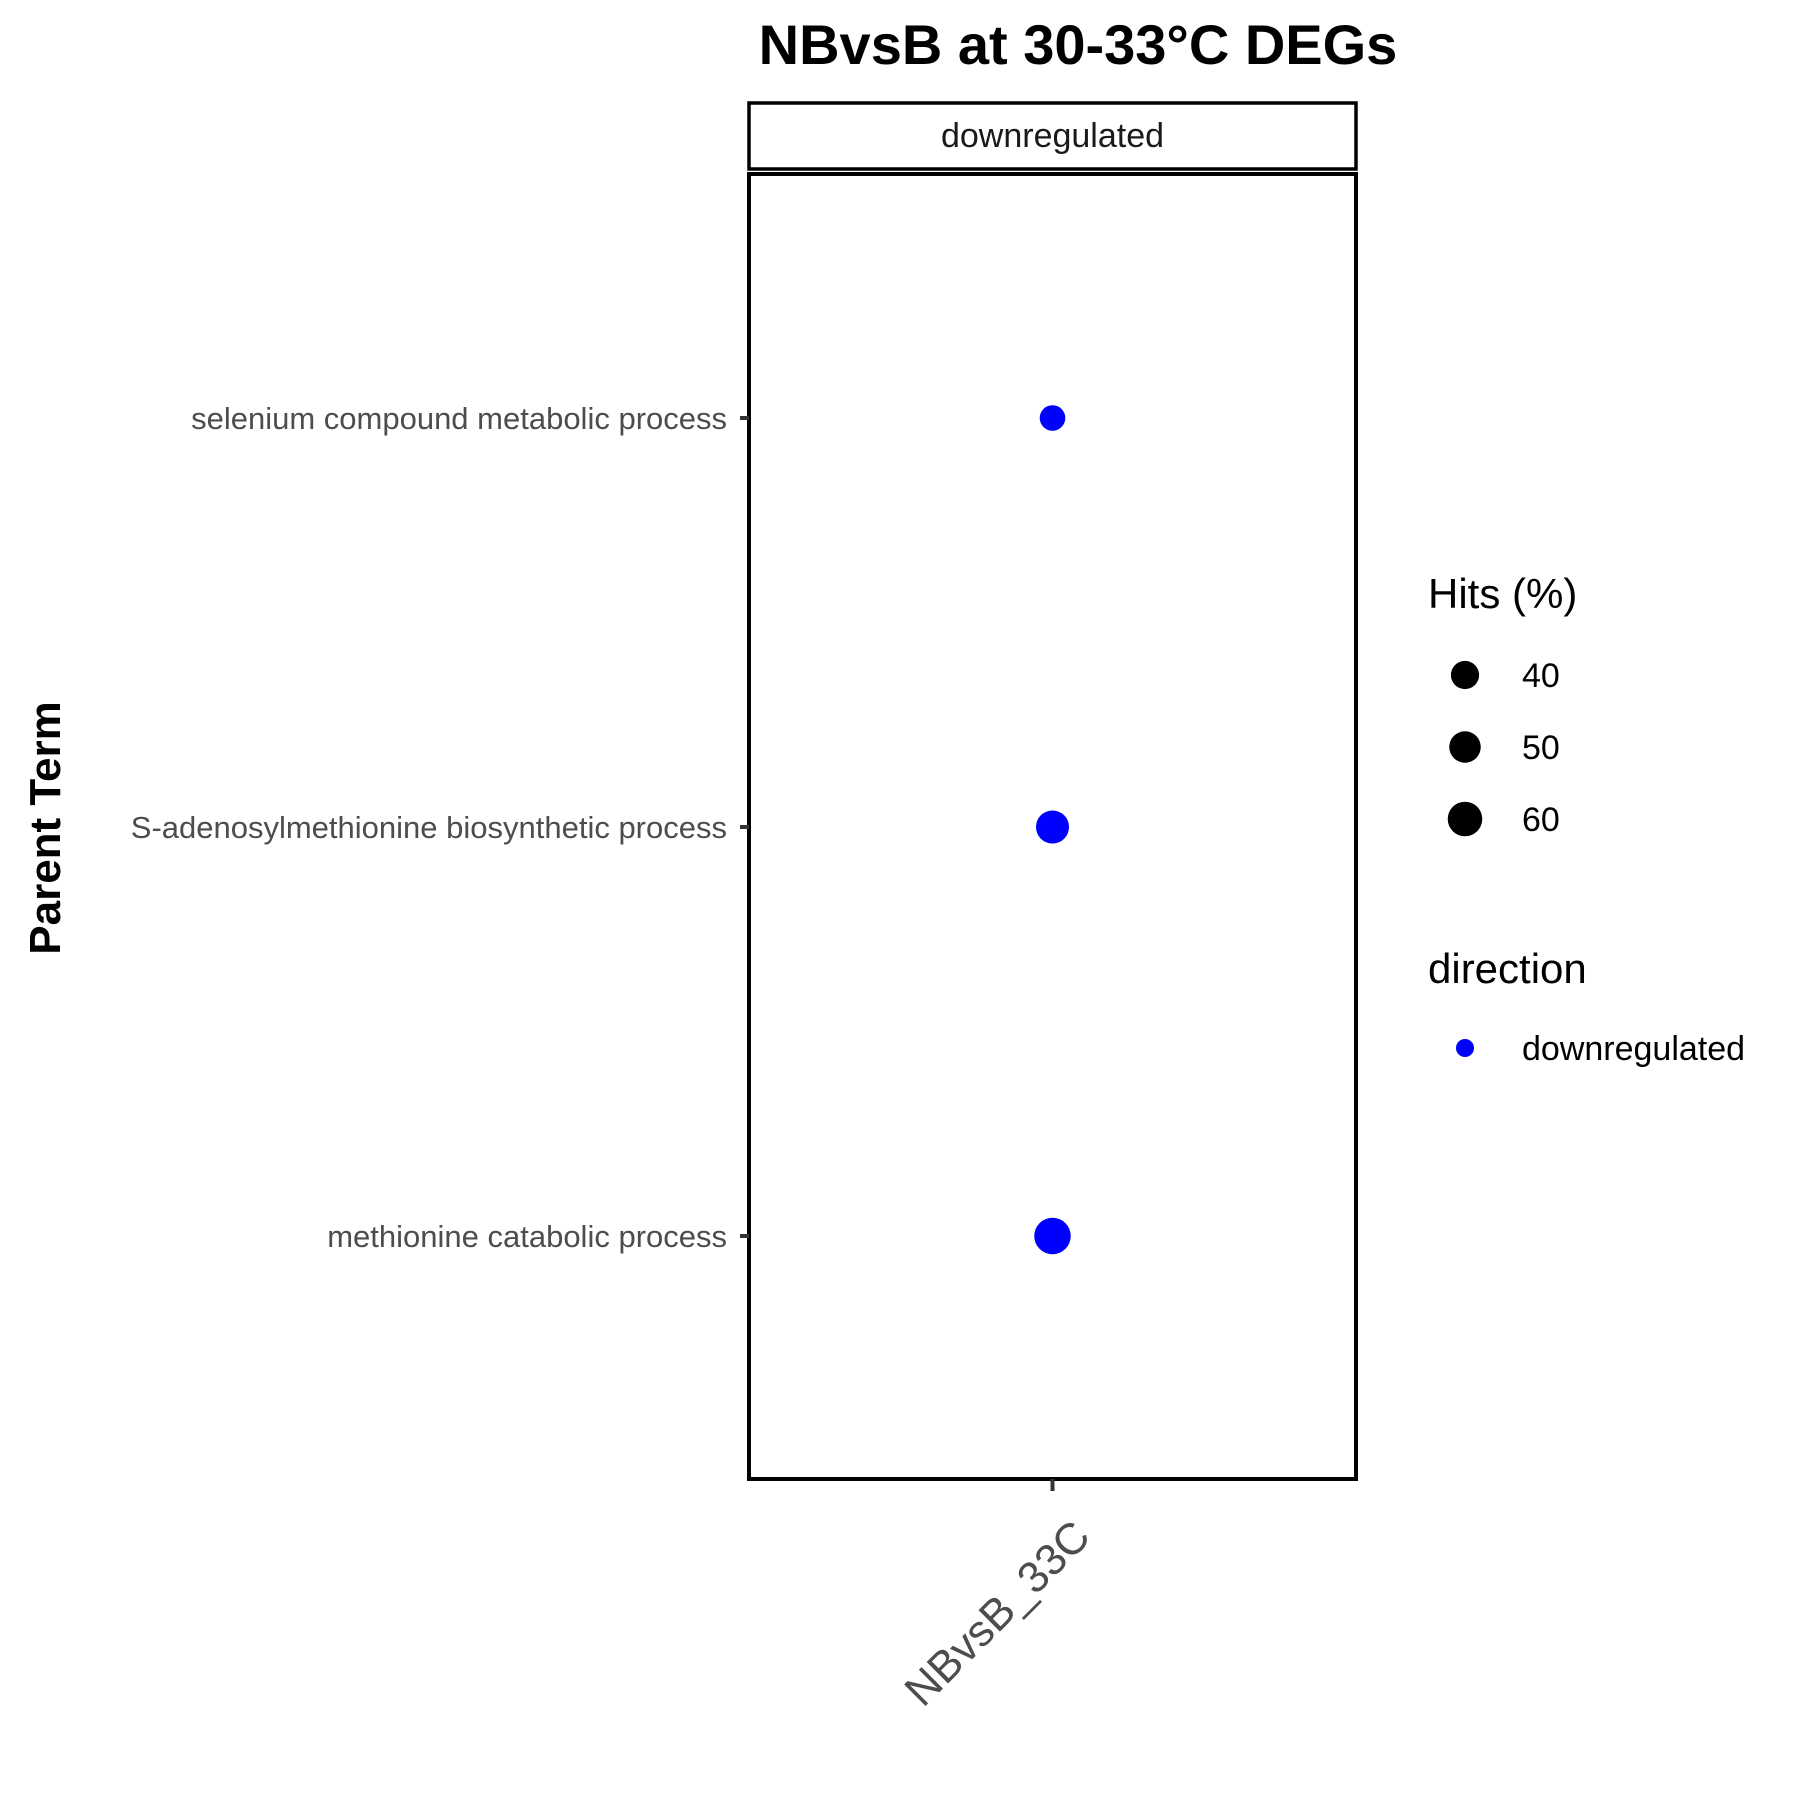  What do you see at coordinates (1507, 968) in the screenshot?
I see `color-legend-title: direction` at bounding box center [1507, 968].